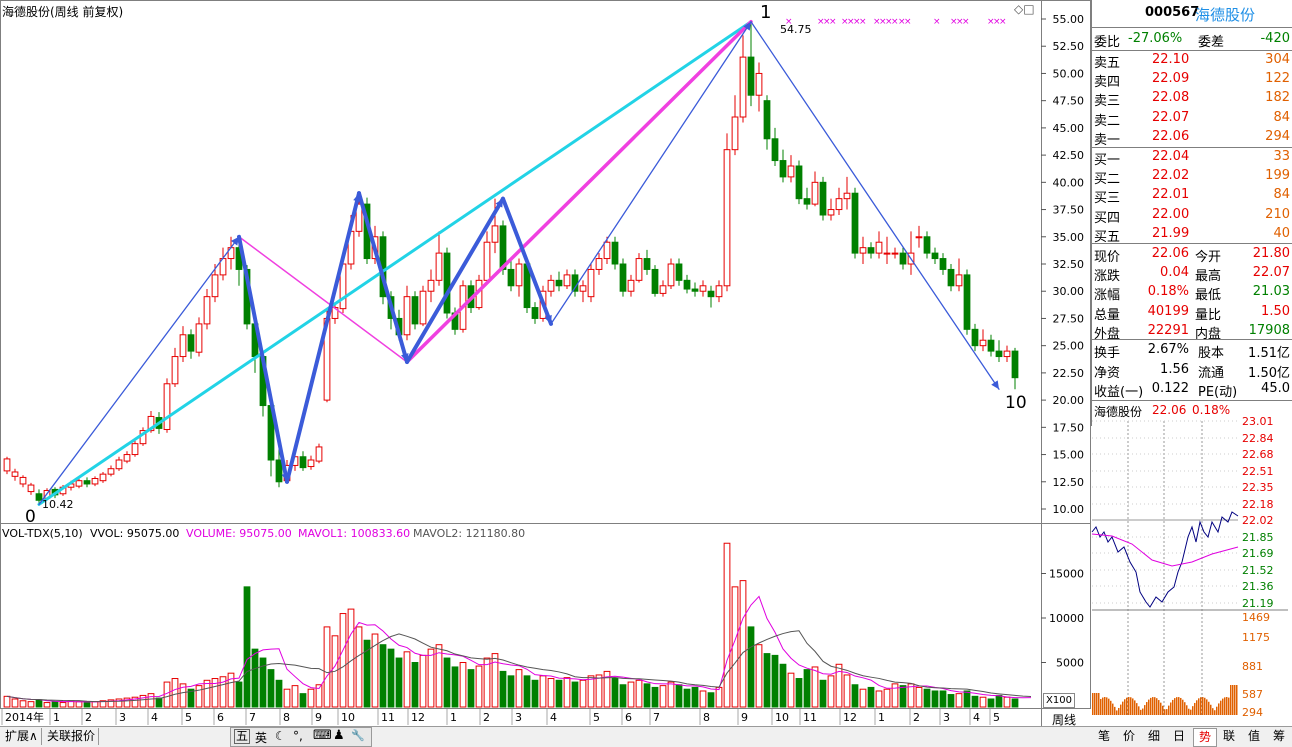 The height and width of the screenshot is (747, 1292). What do you see at coordinates (1118, 412) in the screenshot?
I see `intraday-name: 海德股份` at bounding box center [1118, 412].